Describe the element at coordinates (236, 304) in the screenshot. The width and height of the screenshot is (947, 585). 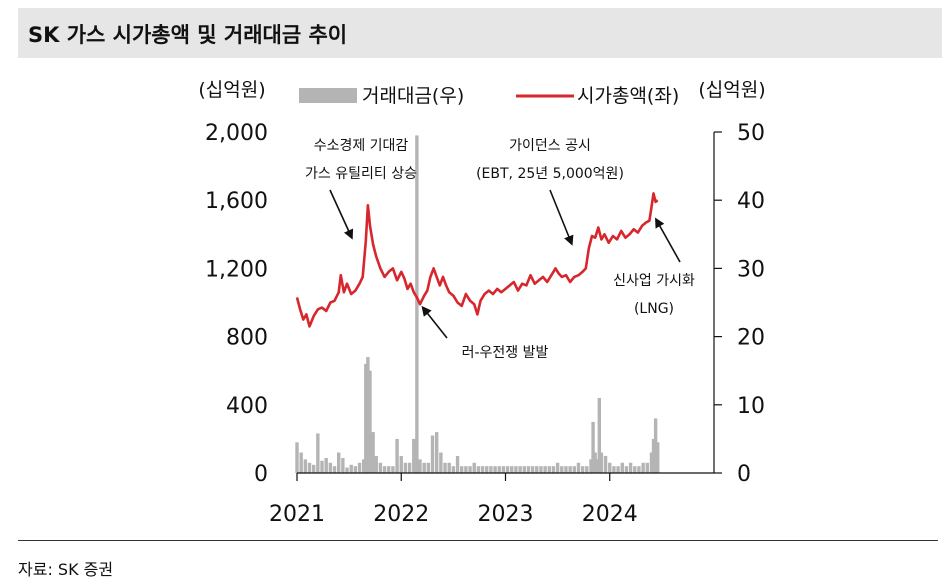
I see `left-axis: 0 400 800 1,200 1,600 2,000` at that location.